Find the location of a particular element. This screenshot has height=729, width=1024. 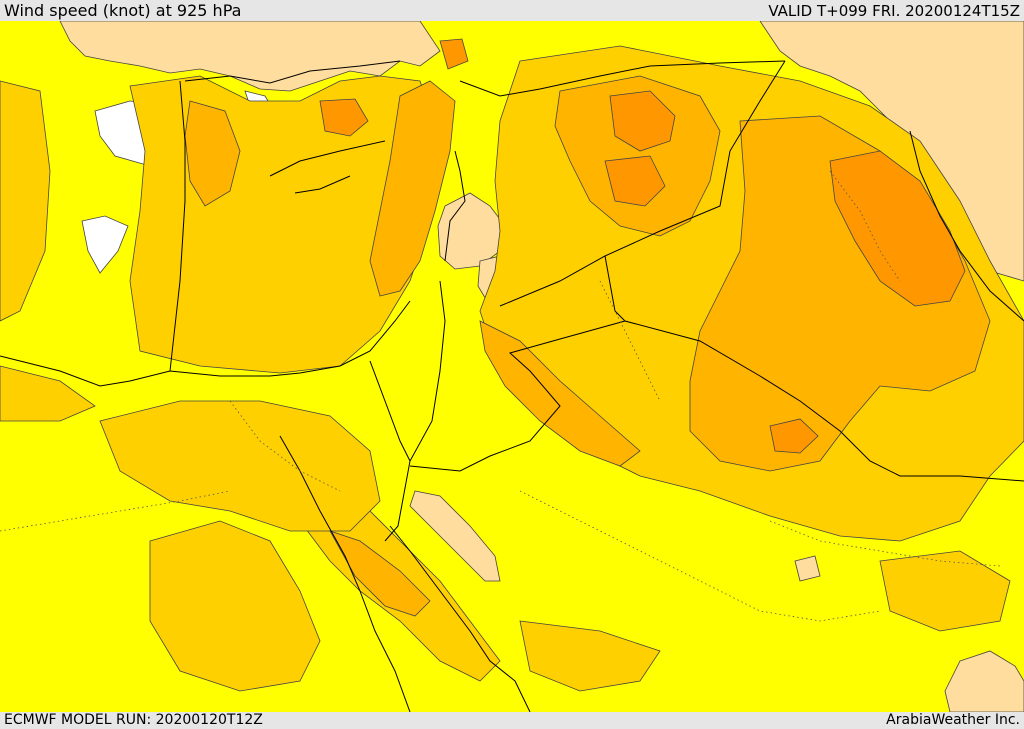

max-area-lebanon is located at coordinates (344, 117).